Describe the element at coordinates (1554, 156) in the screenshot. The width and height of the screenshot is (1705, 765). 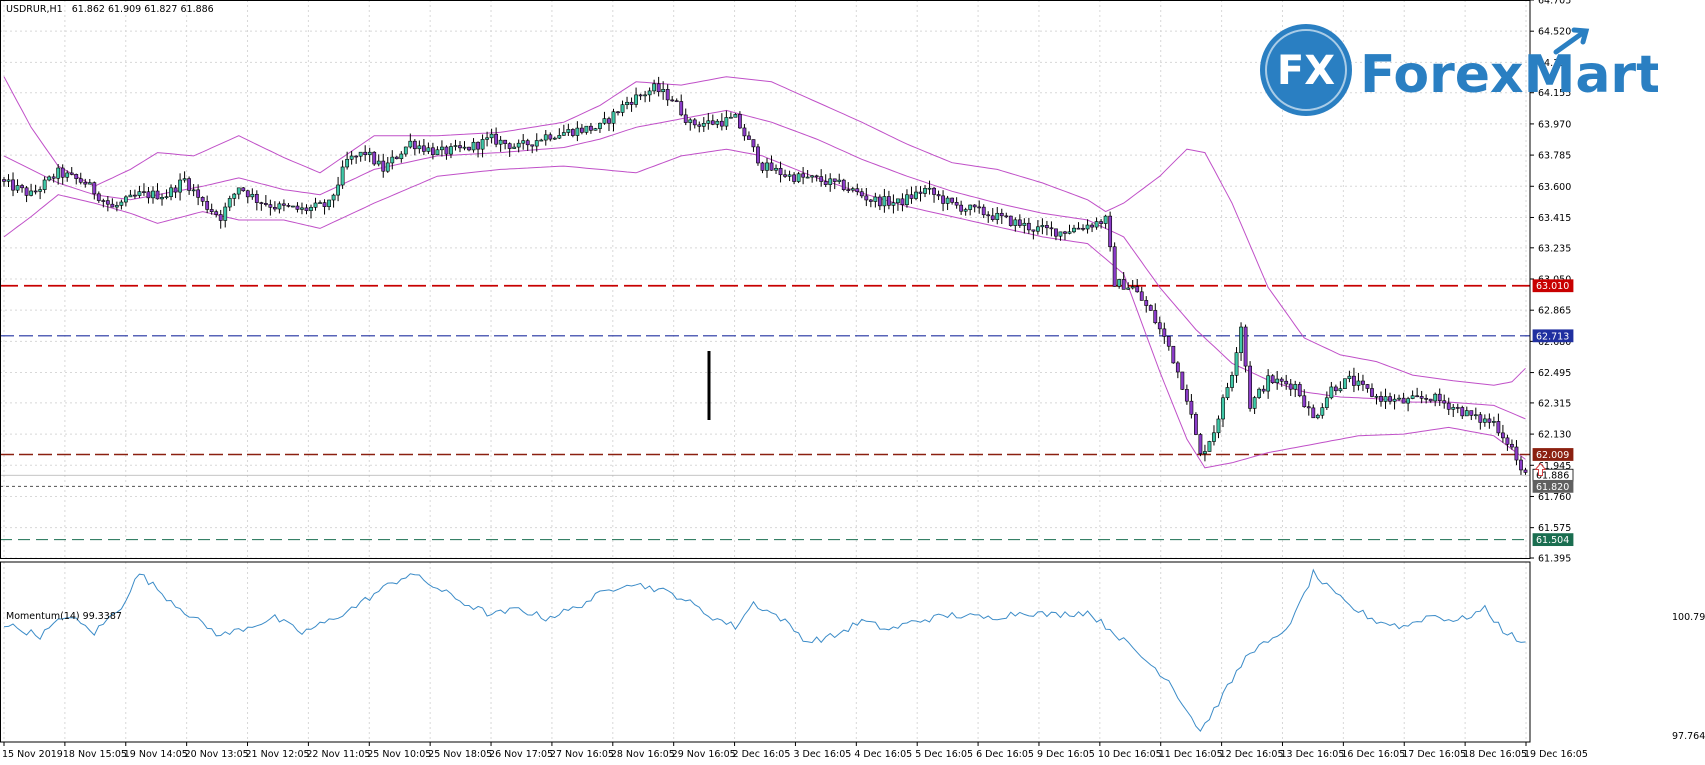
I see `price-tick-label: 63.785` at that location.